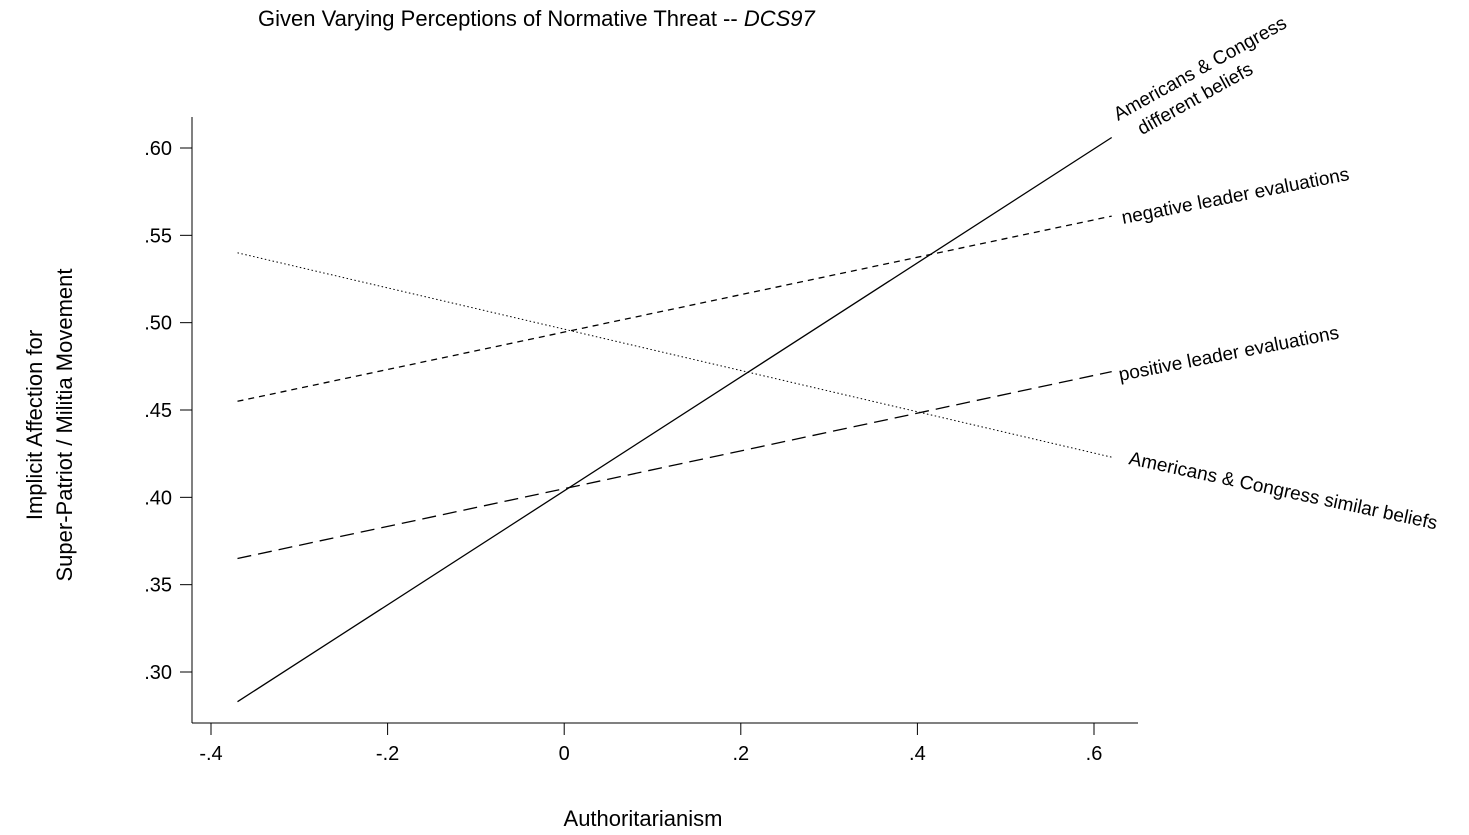 The width and height of the screenshot is (1469, 835). Describe the element at coordinates (158, 673) in the screenshot. I see `y-tick-label-0: .30` at that location.